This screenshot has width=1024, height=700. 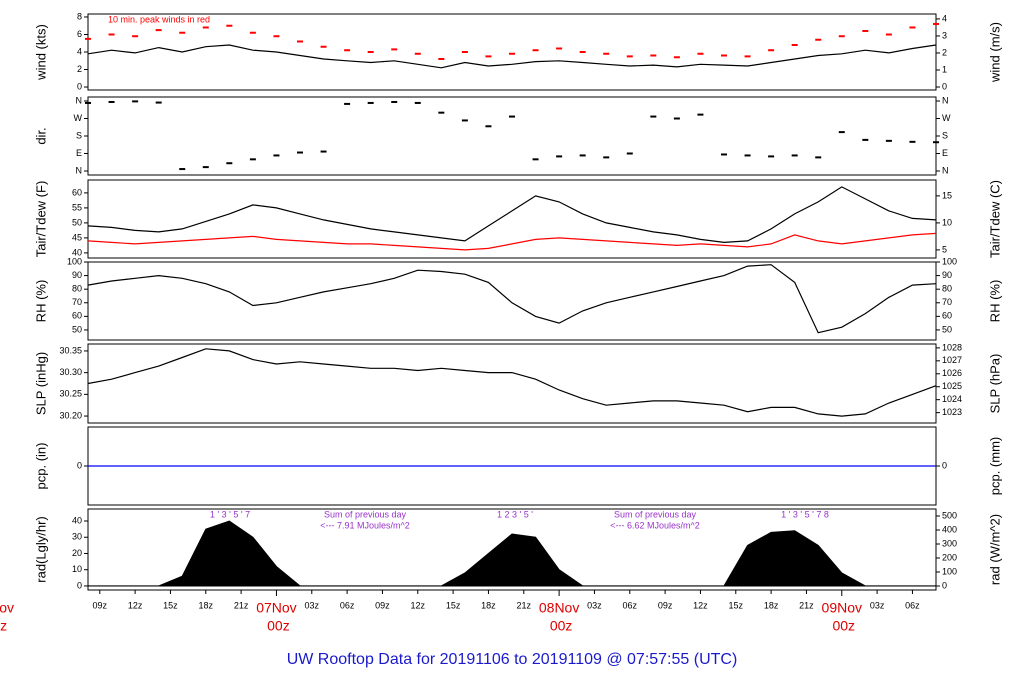 I want to click on y2-tick-label: 1, so click(x=944, y=69).